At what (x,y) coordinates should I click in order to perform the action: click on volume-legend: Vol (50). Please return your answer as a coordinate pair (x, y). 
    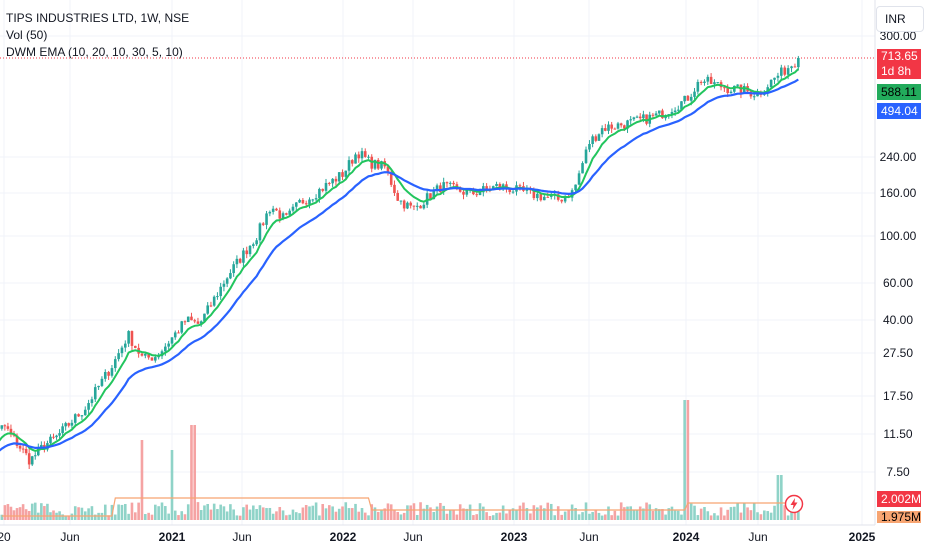
    Looking at the image, I should click on (27, 35).